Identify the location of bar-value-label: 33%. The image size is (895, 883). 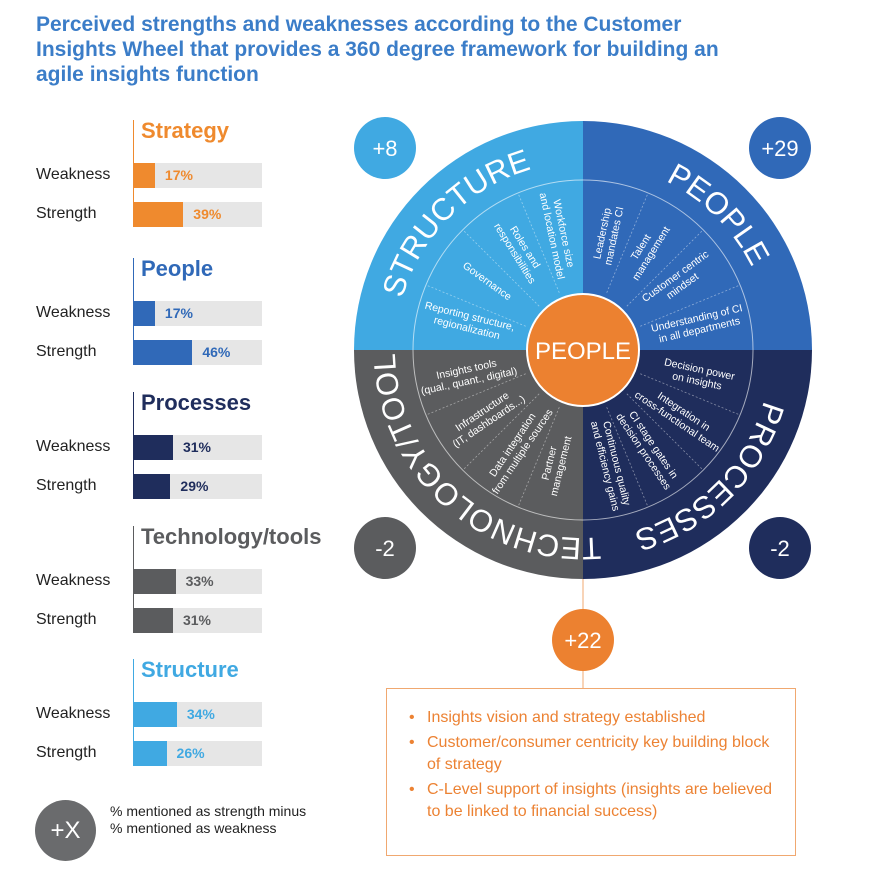
(199, 581).